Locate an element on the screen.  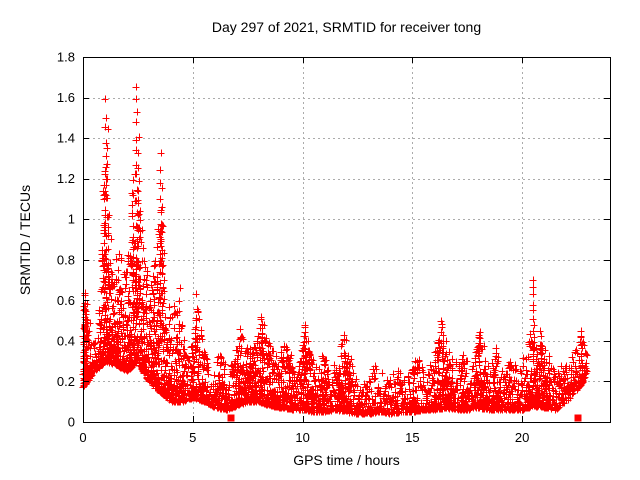
y-tick-label: 1.8 is located at coordinates (66, 57).